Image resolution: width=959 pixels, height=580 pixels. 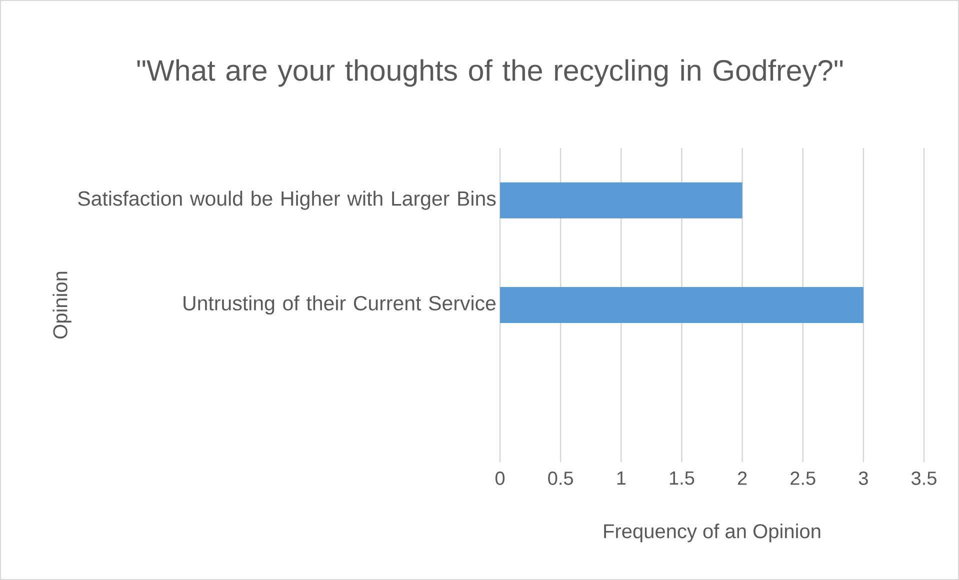 I want to click on y-axis-title: Opinion, so click(x=62, y=305).